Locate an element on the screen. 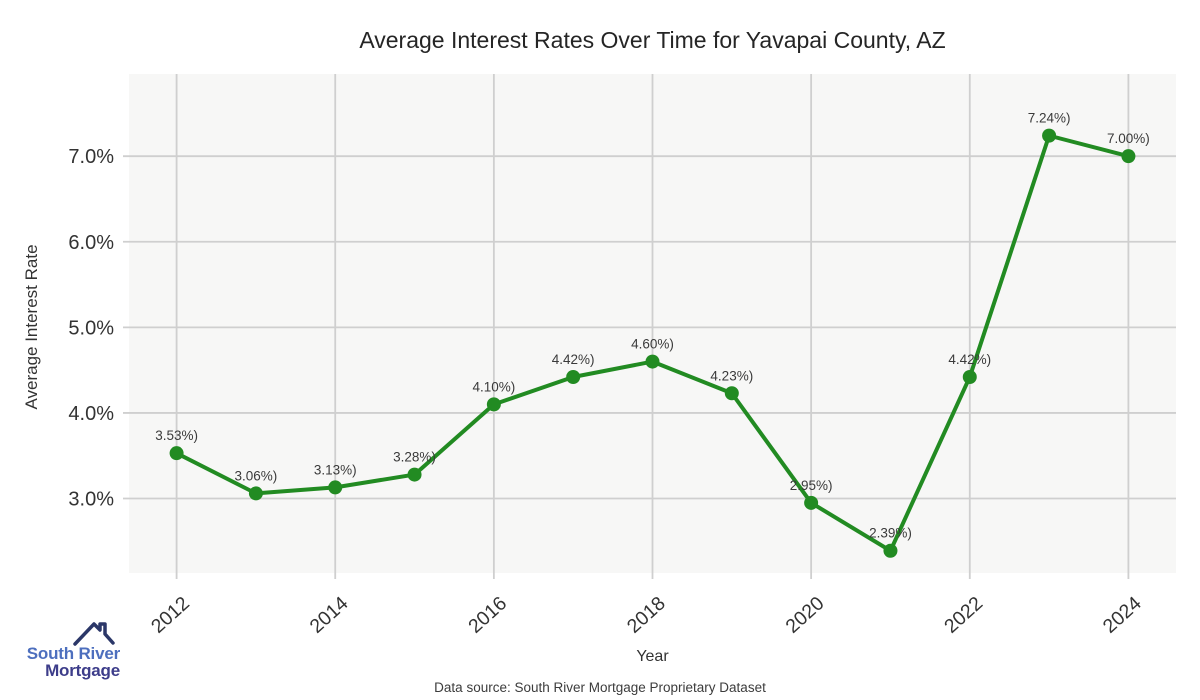 This screenshot has height=700, width=1200. logo-line1: South River is located at coordinates (73, 653).